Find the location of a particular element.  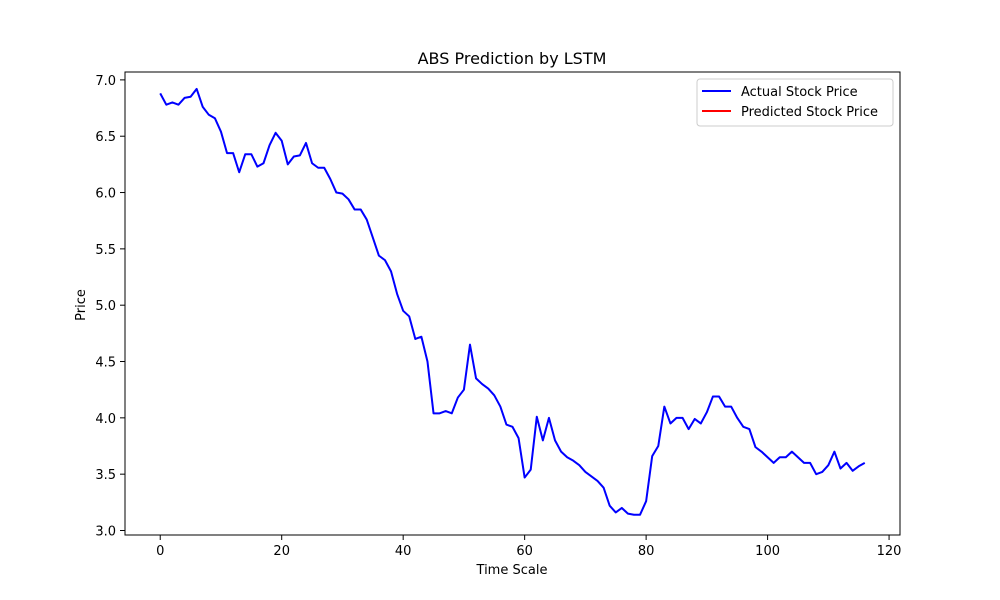

y-tick-label: 6.5 is located at coordinates (105, 137).